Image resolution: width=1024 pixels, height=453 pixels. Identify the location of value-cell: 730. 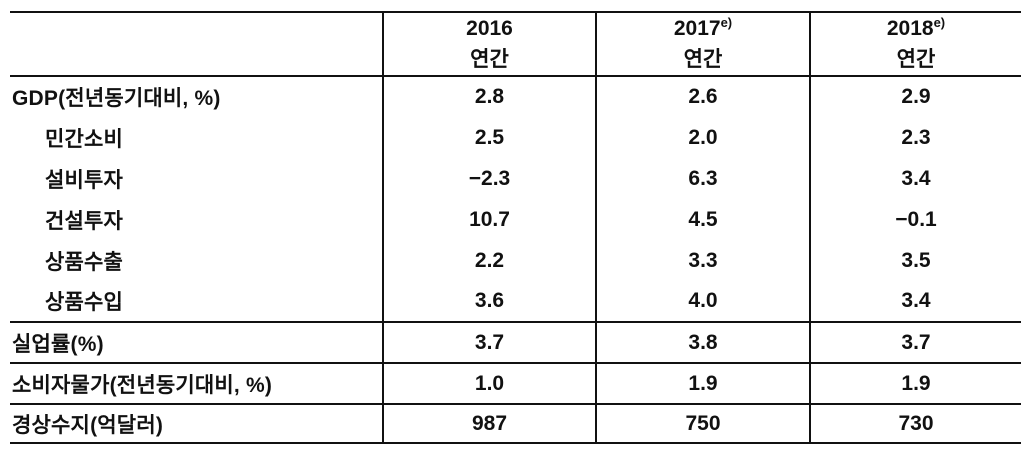
(915, 423).